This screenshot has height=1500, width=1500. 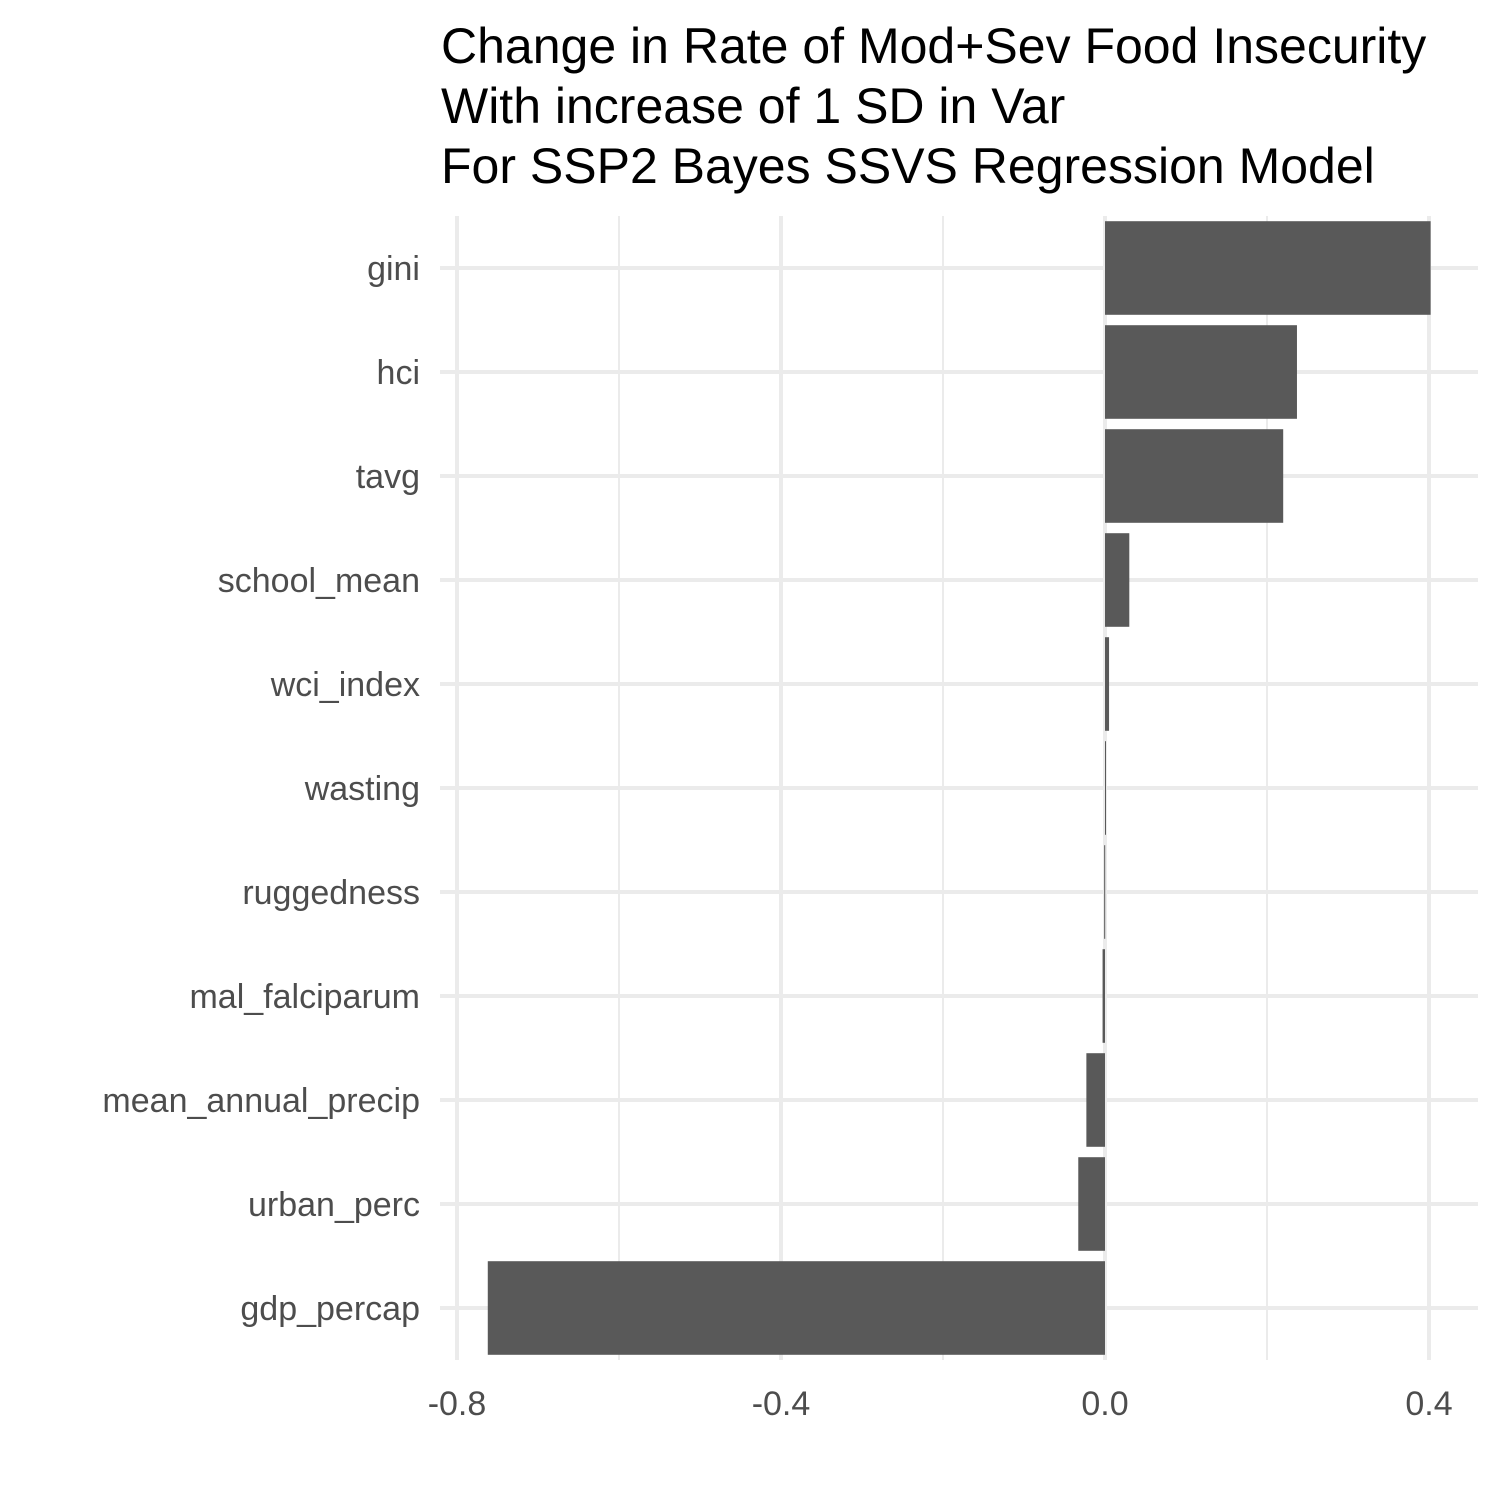 What do you see at coordinates (457, 1404) in the screenshot?
I see `x-tick-label: -0.8` at bounding box center [457, 1404].